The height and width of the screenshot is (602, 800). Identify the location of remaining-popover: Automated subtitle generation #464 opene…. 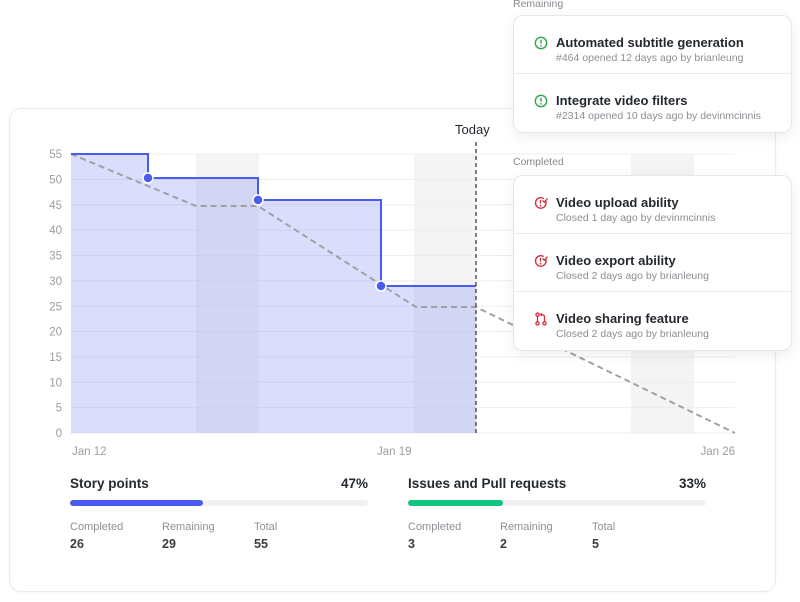
(652, 74).